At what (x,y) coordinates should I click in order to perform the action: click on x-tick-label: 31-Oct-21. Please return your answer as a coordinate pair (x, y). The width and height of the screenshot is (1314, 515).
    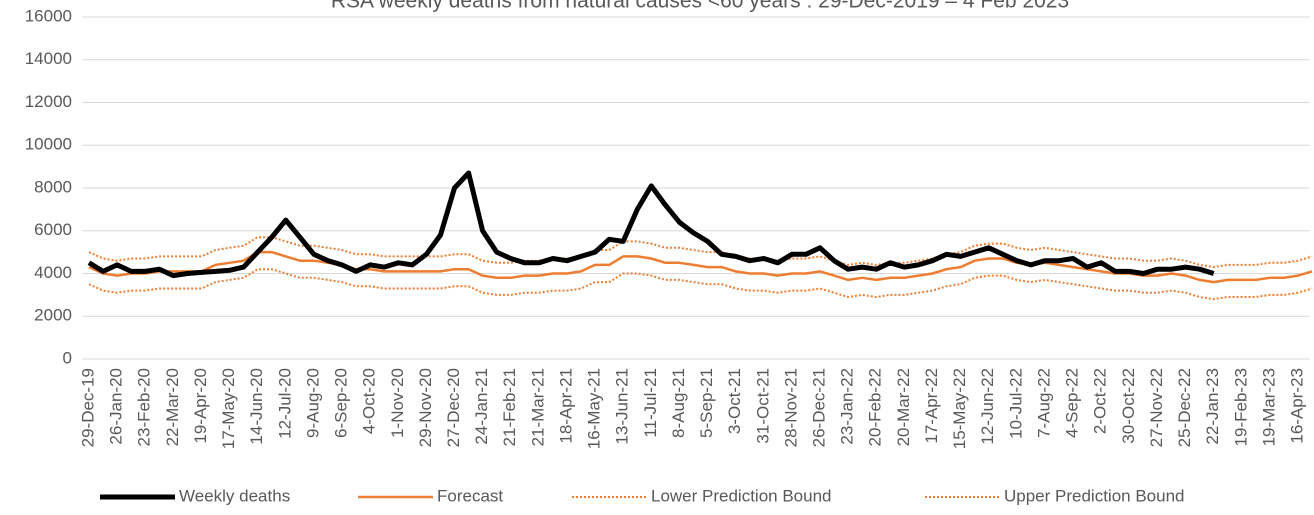
    Looking at the image, I should click on (762, 406).